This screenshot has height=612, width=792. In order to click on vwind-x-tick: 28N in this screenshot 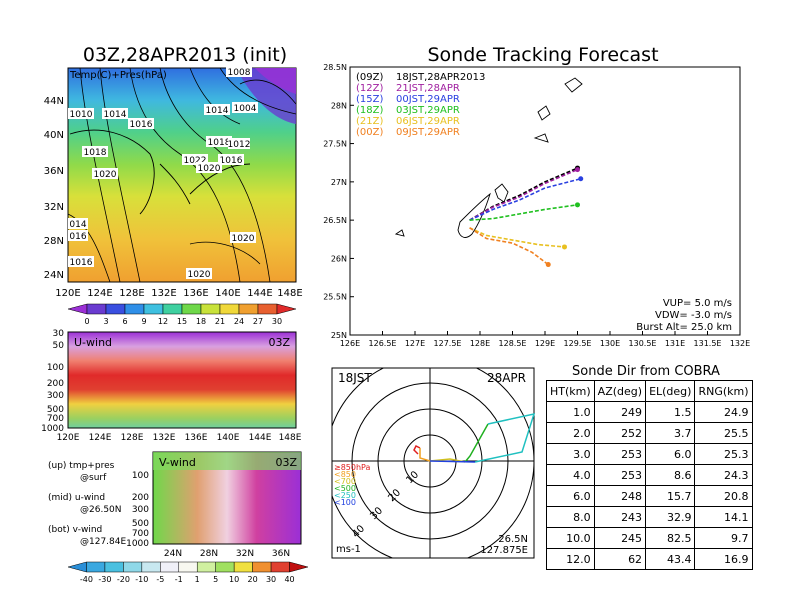, I will do `click(209, 554)`.